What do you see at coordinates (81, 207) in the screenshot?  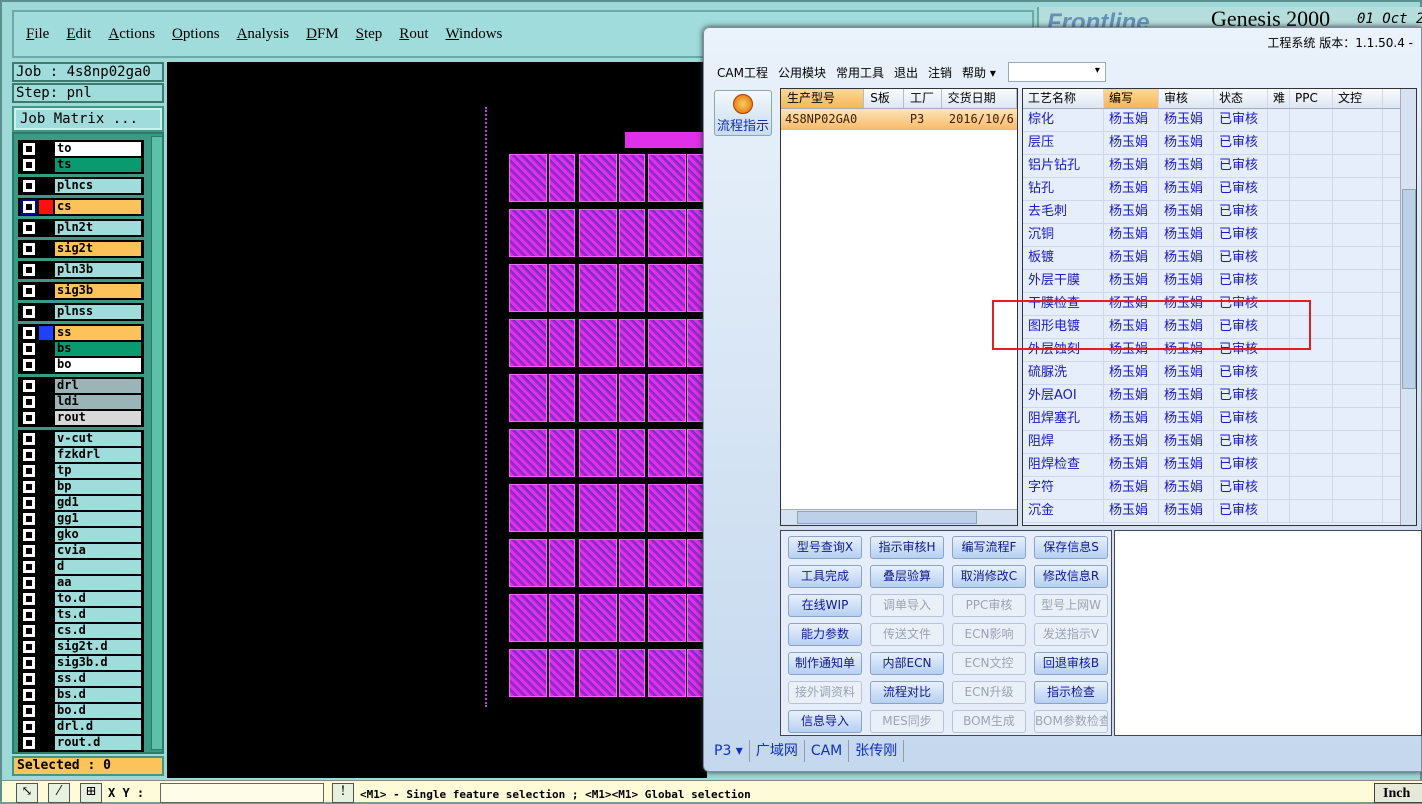 I see `layer-row: cs` at bounding box center [81, 207].